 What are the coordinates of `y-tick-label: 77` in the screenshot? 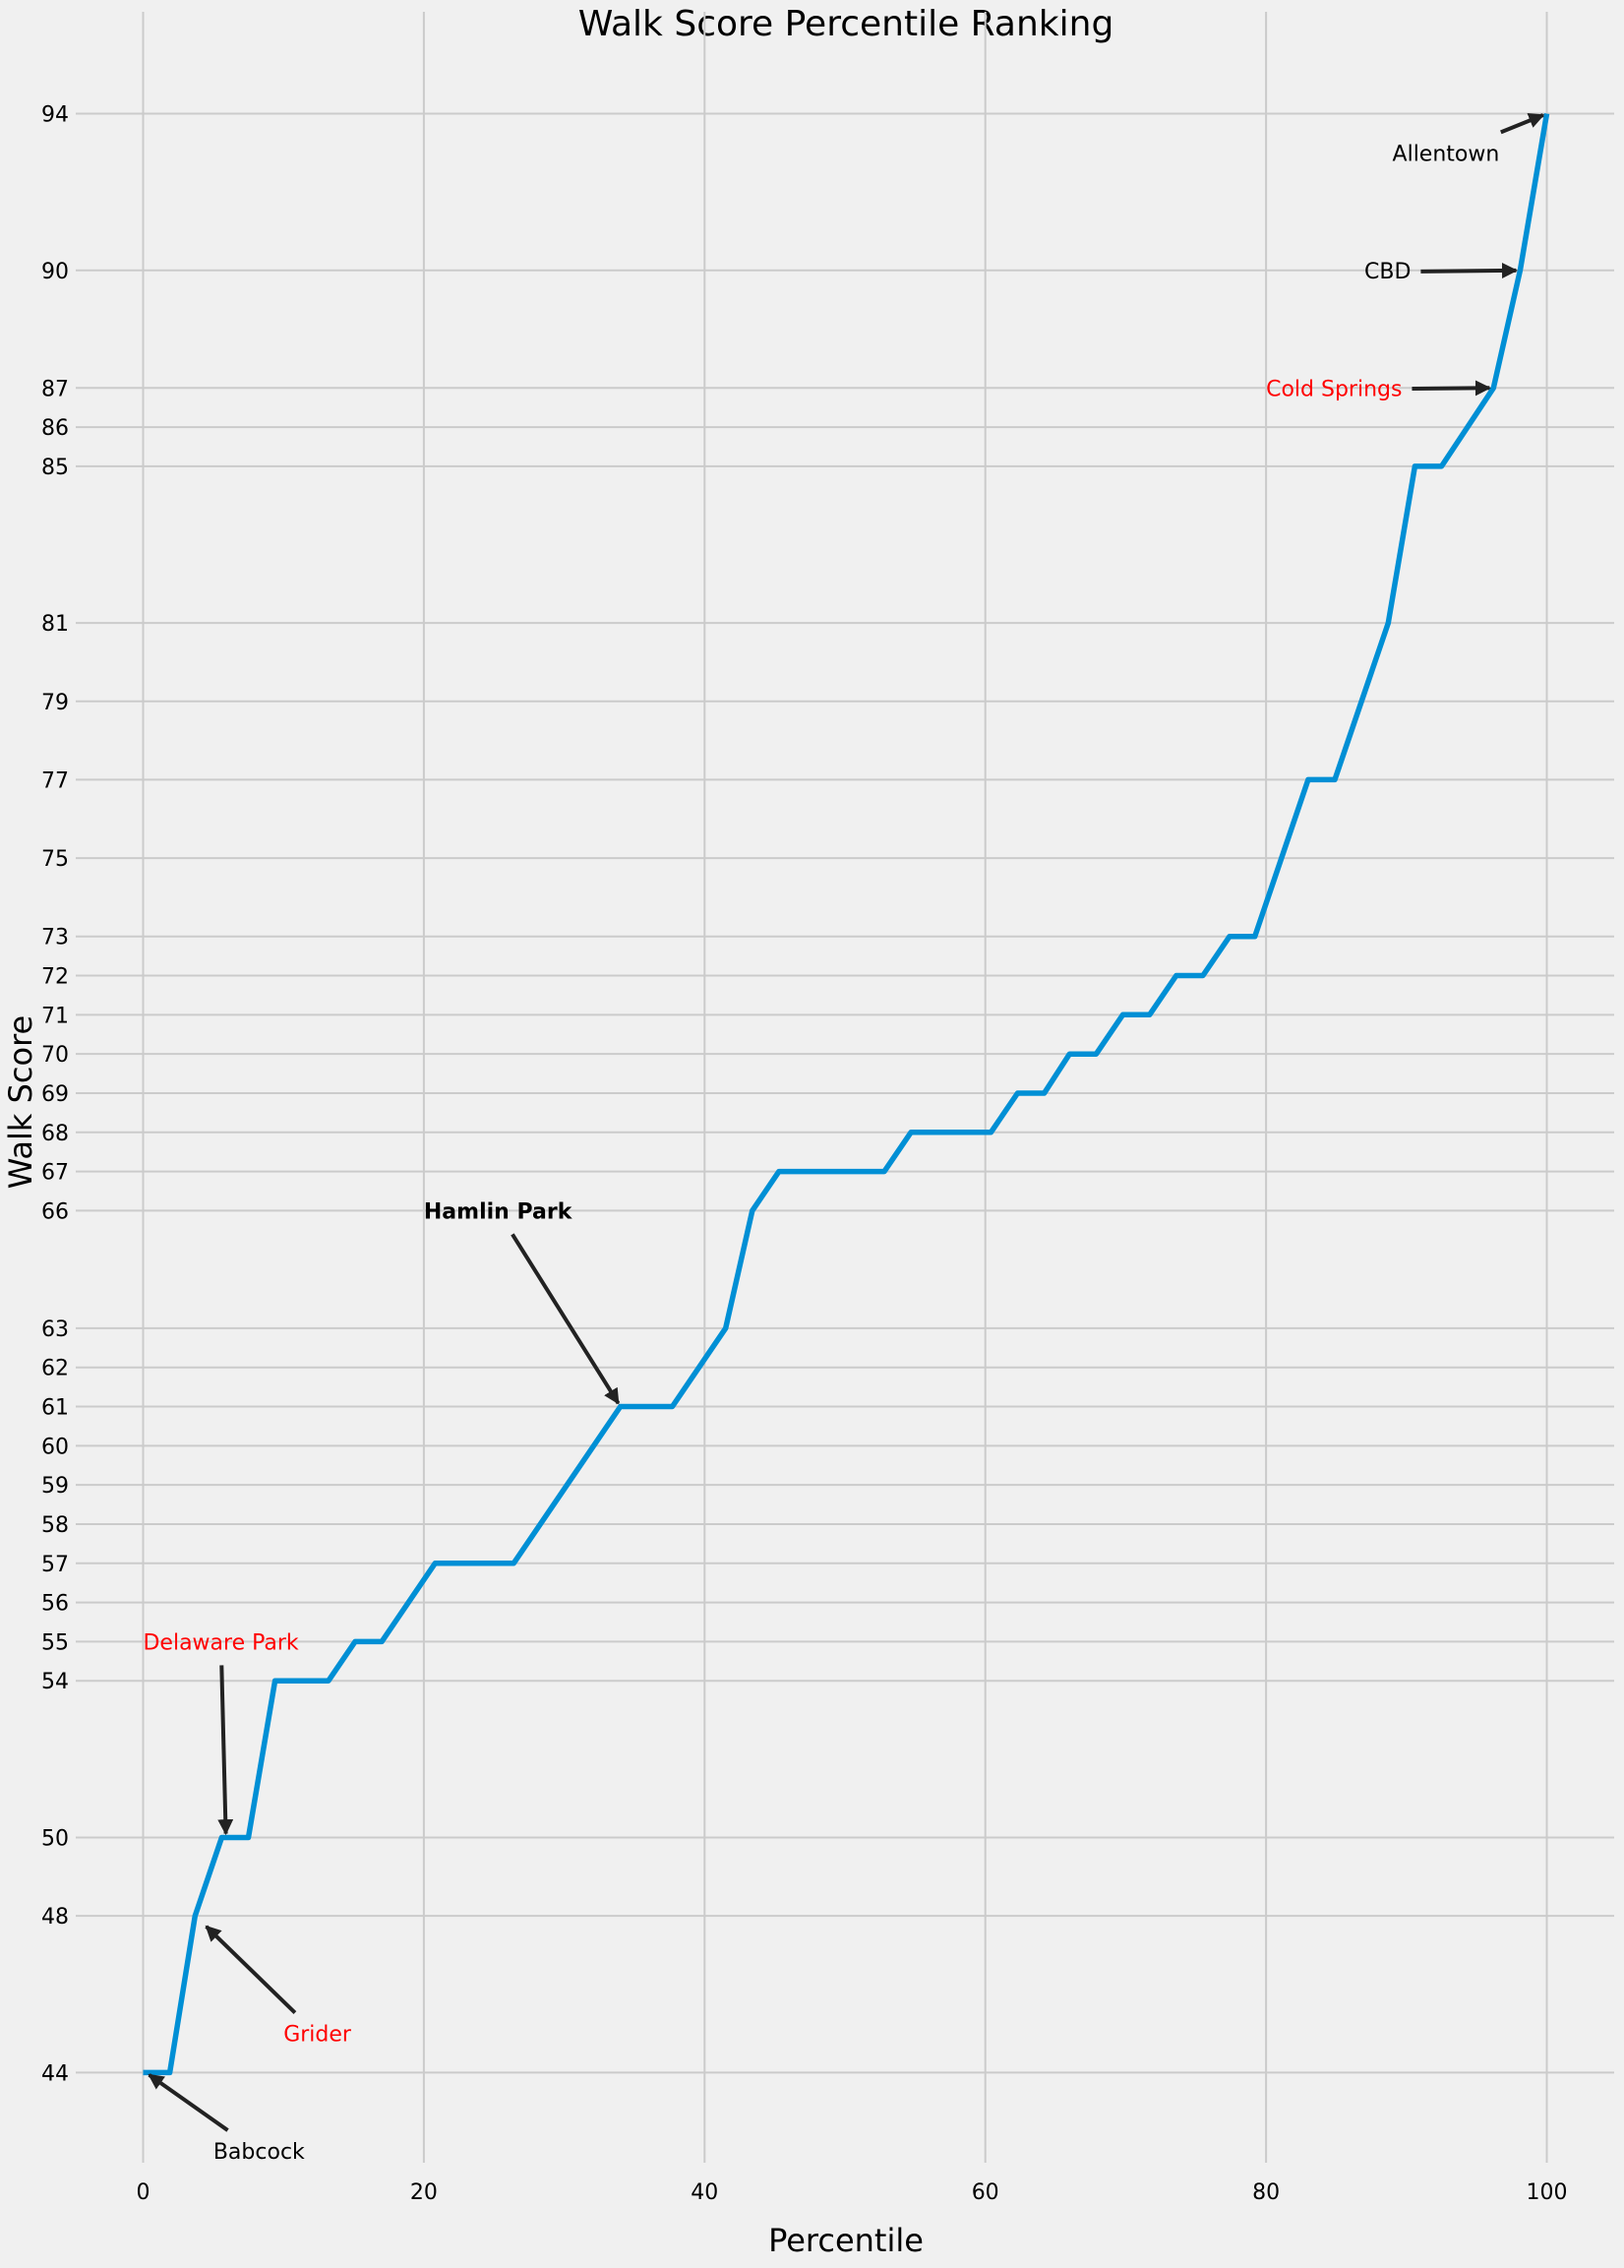 It's located at (55, 781).